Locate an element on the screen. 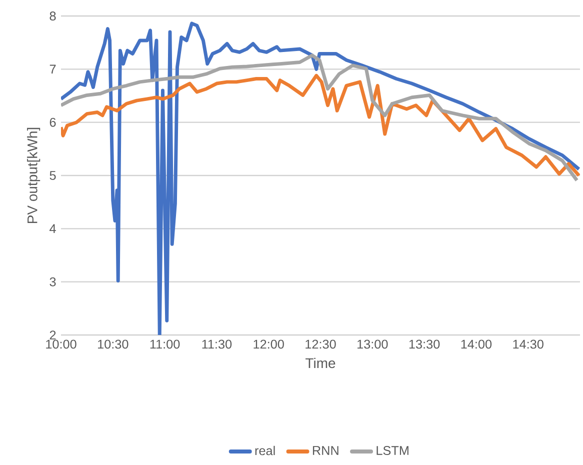 The image size is (583, 465). x-tick-label: 12:30 is located at coordinates (321, 344).